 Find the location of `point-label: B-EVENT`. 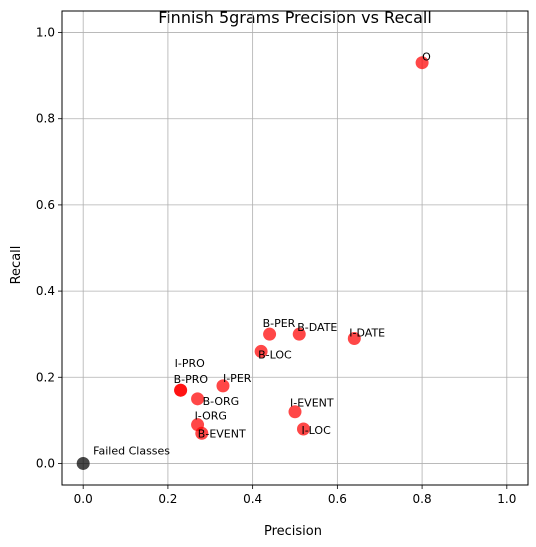

point-label: B-EVENT is located at coordinates (222, 433).